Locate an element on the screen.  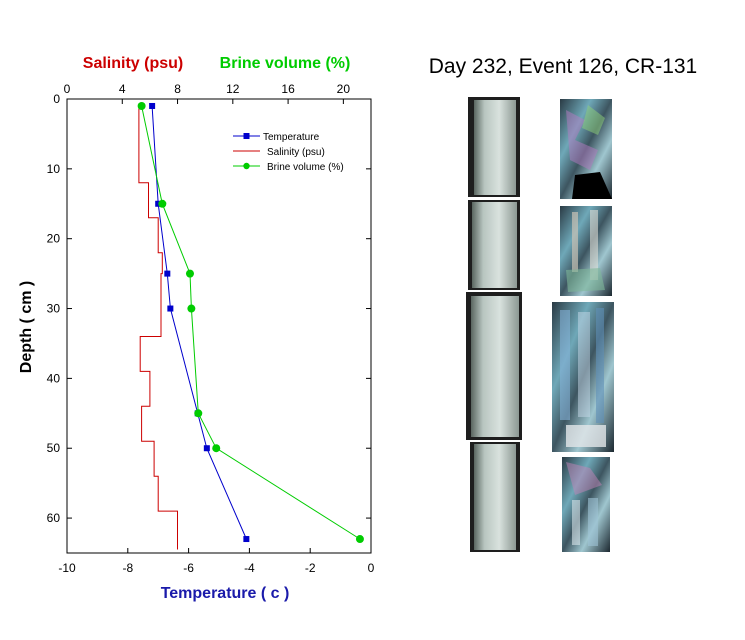
y-tick-label: 0 is located at coordinates (56, 99).